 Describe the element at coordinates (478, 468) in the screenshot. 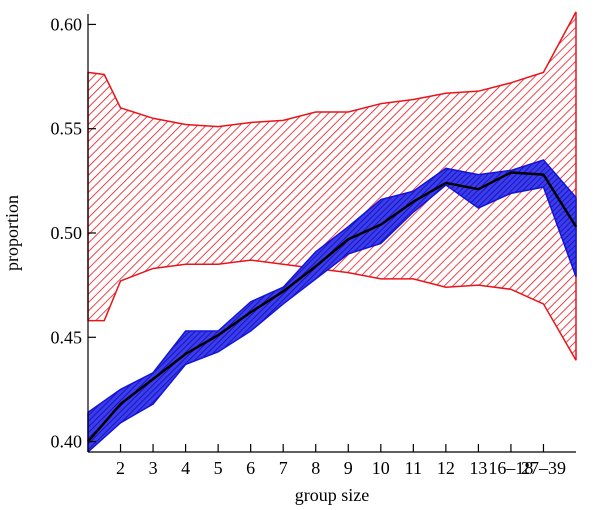

I see `x-tick-label-11: 13` at that location.